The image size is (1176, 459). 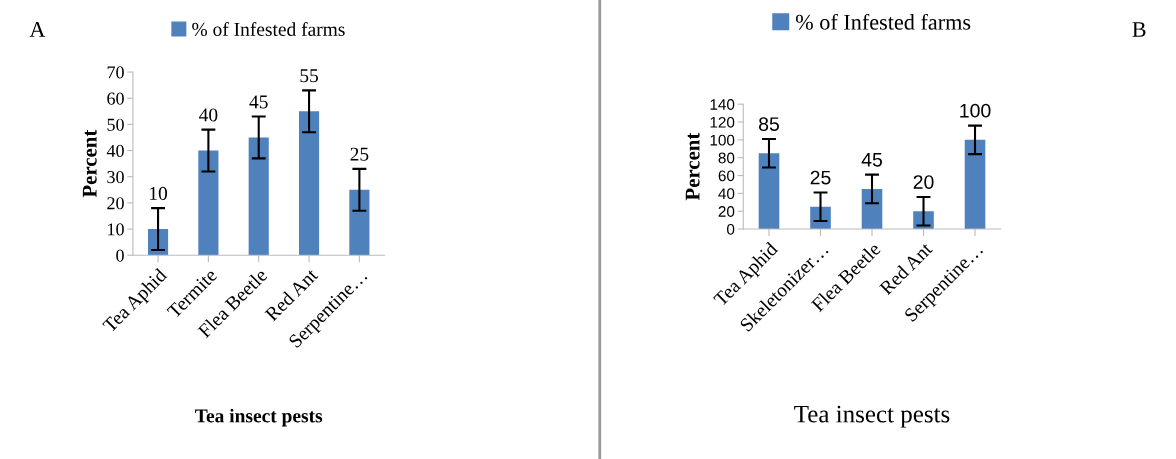 What do you see at coordinates (923, 182) in the screenshot?
I see `data-label: 20` at bounding box center [923, 182].